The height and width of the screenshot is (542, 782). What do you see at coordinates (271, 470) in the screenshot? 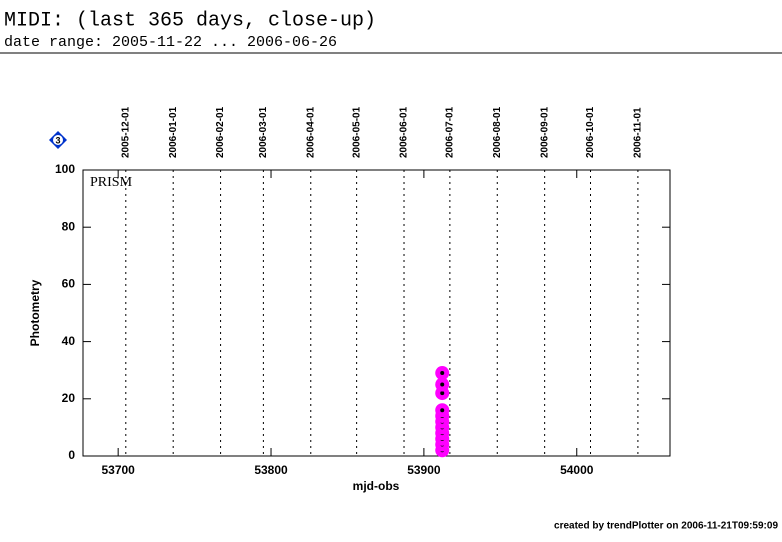
I see `x-tick-label: 53800` at bounding box center [271, 470].